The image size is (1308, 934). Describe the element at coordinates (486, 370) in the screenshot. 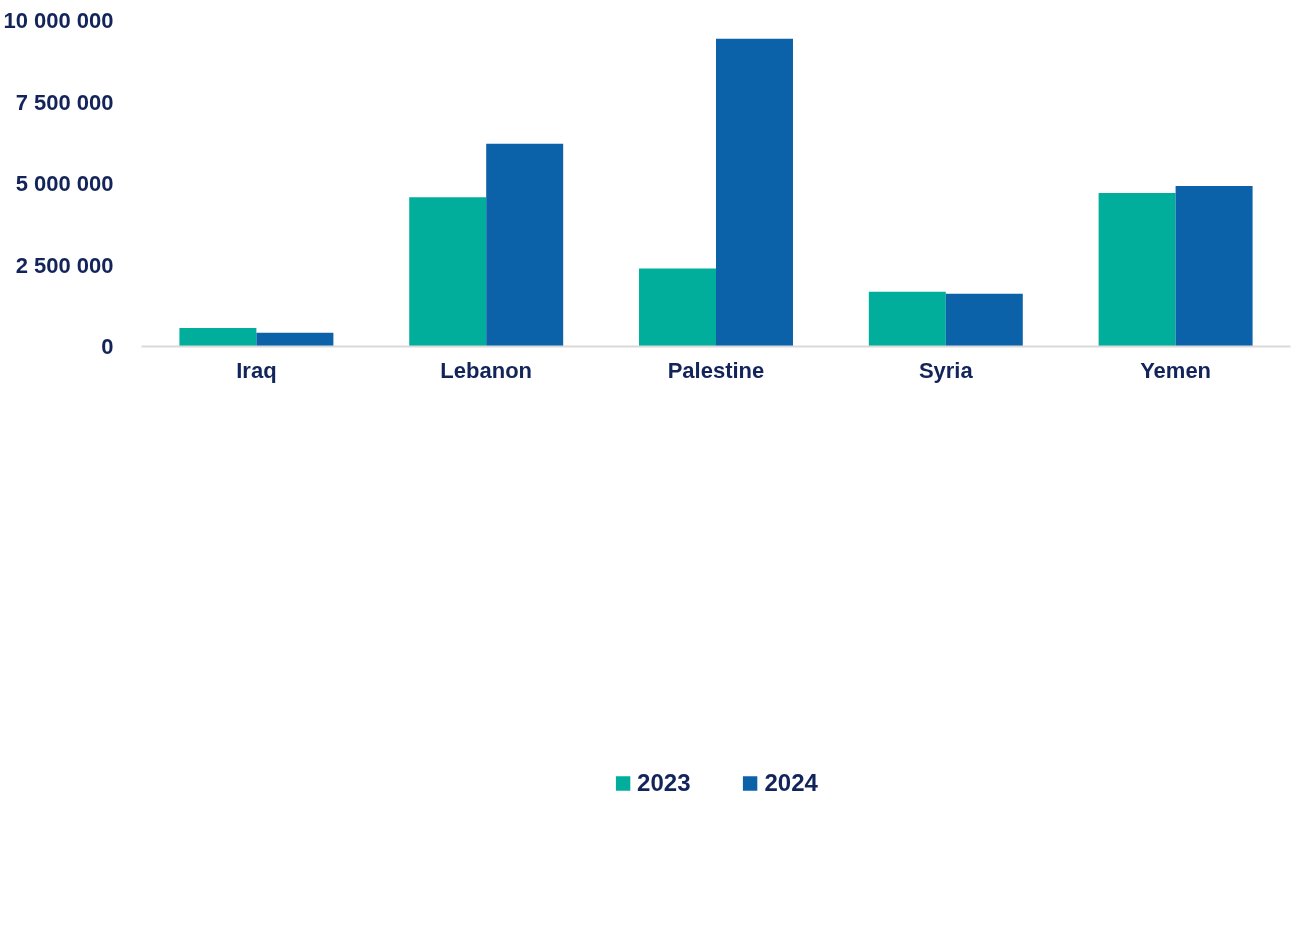

I see `x-tick-label: Lebanon` at that location.